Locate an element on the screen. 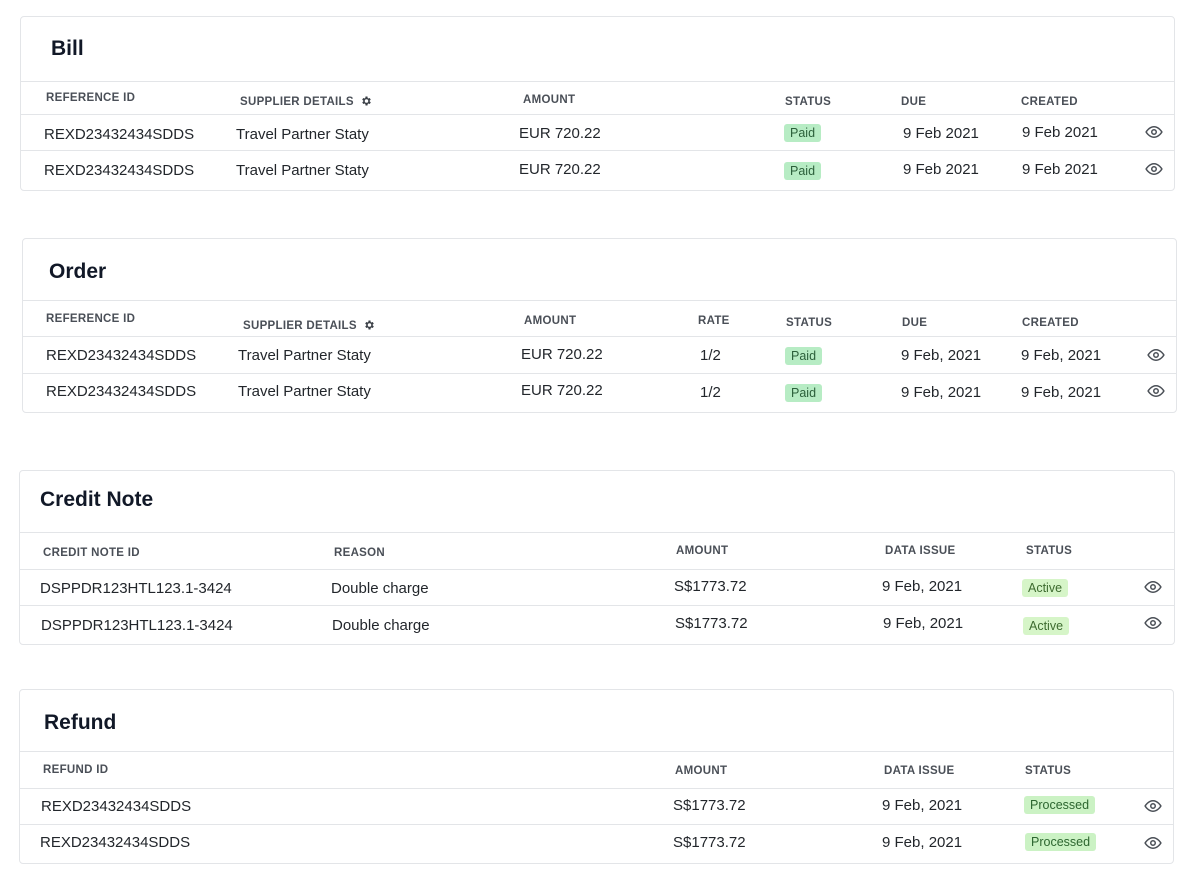 This screenshot has width=1200, height=880. credit-note-row-1-reason: Double charge is located at coordinates (380, 588).